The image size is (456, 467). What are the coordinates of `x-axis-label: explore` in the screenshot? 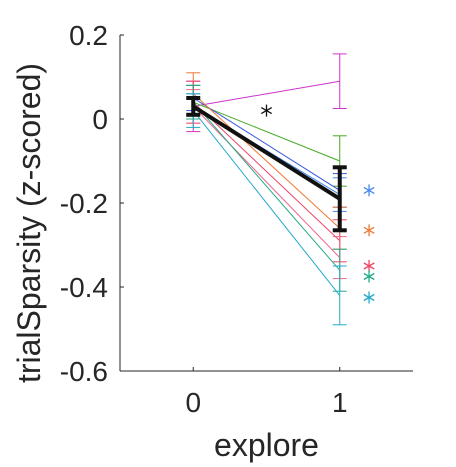 It's located at (266, 445).